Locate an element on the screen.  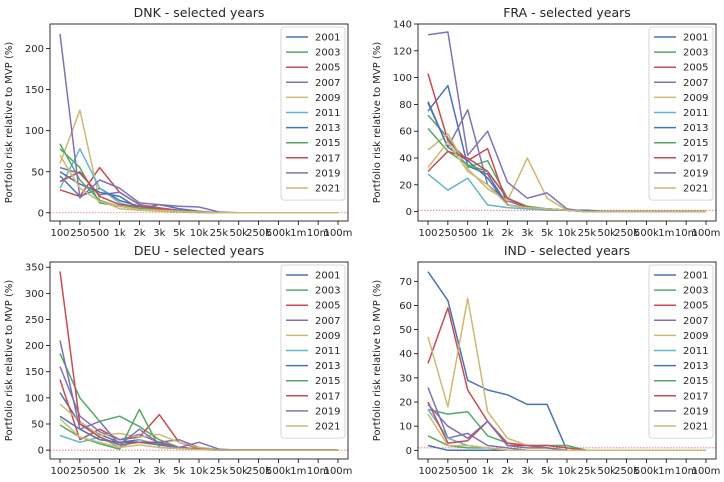
y-tick-label: 140 is located at coordinates (402, 25).